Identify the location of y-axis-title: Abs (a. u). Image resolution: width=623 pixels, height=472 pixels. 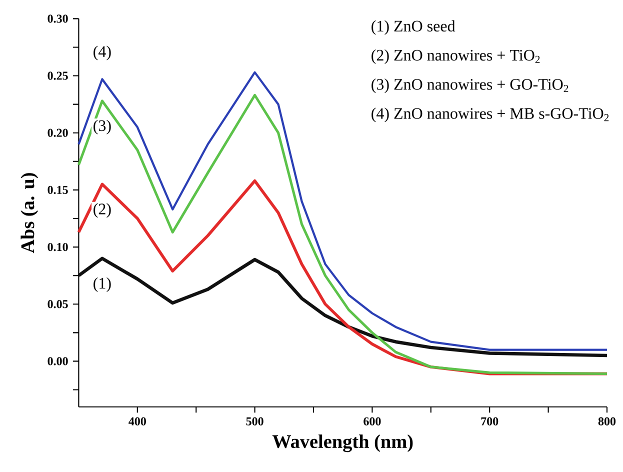
(29, 213).